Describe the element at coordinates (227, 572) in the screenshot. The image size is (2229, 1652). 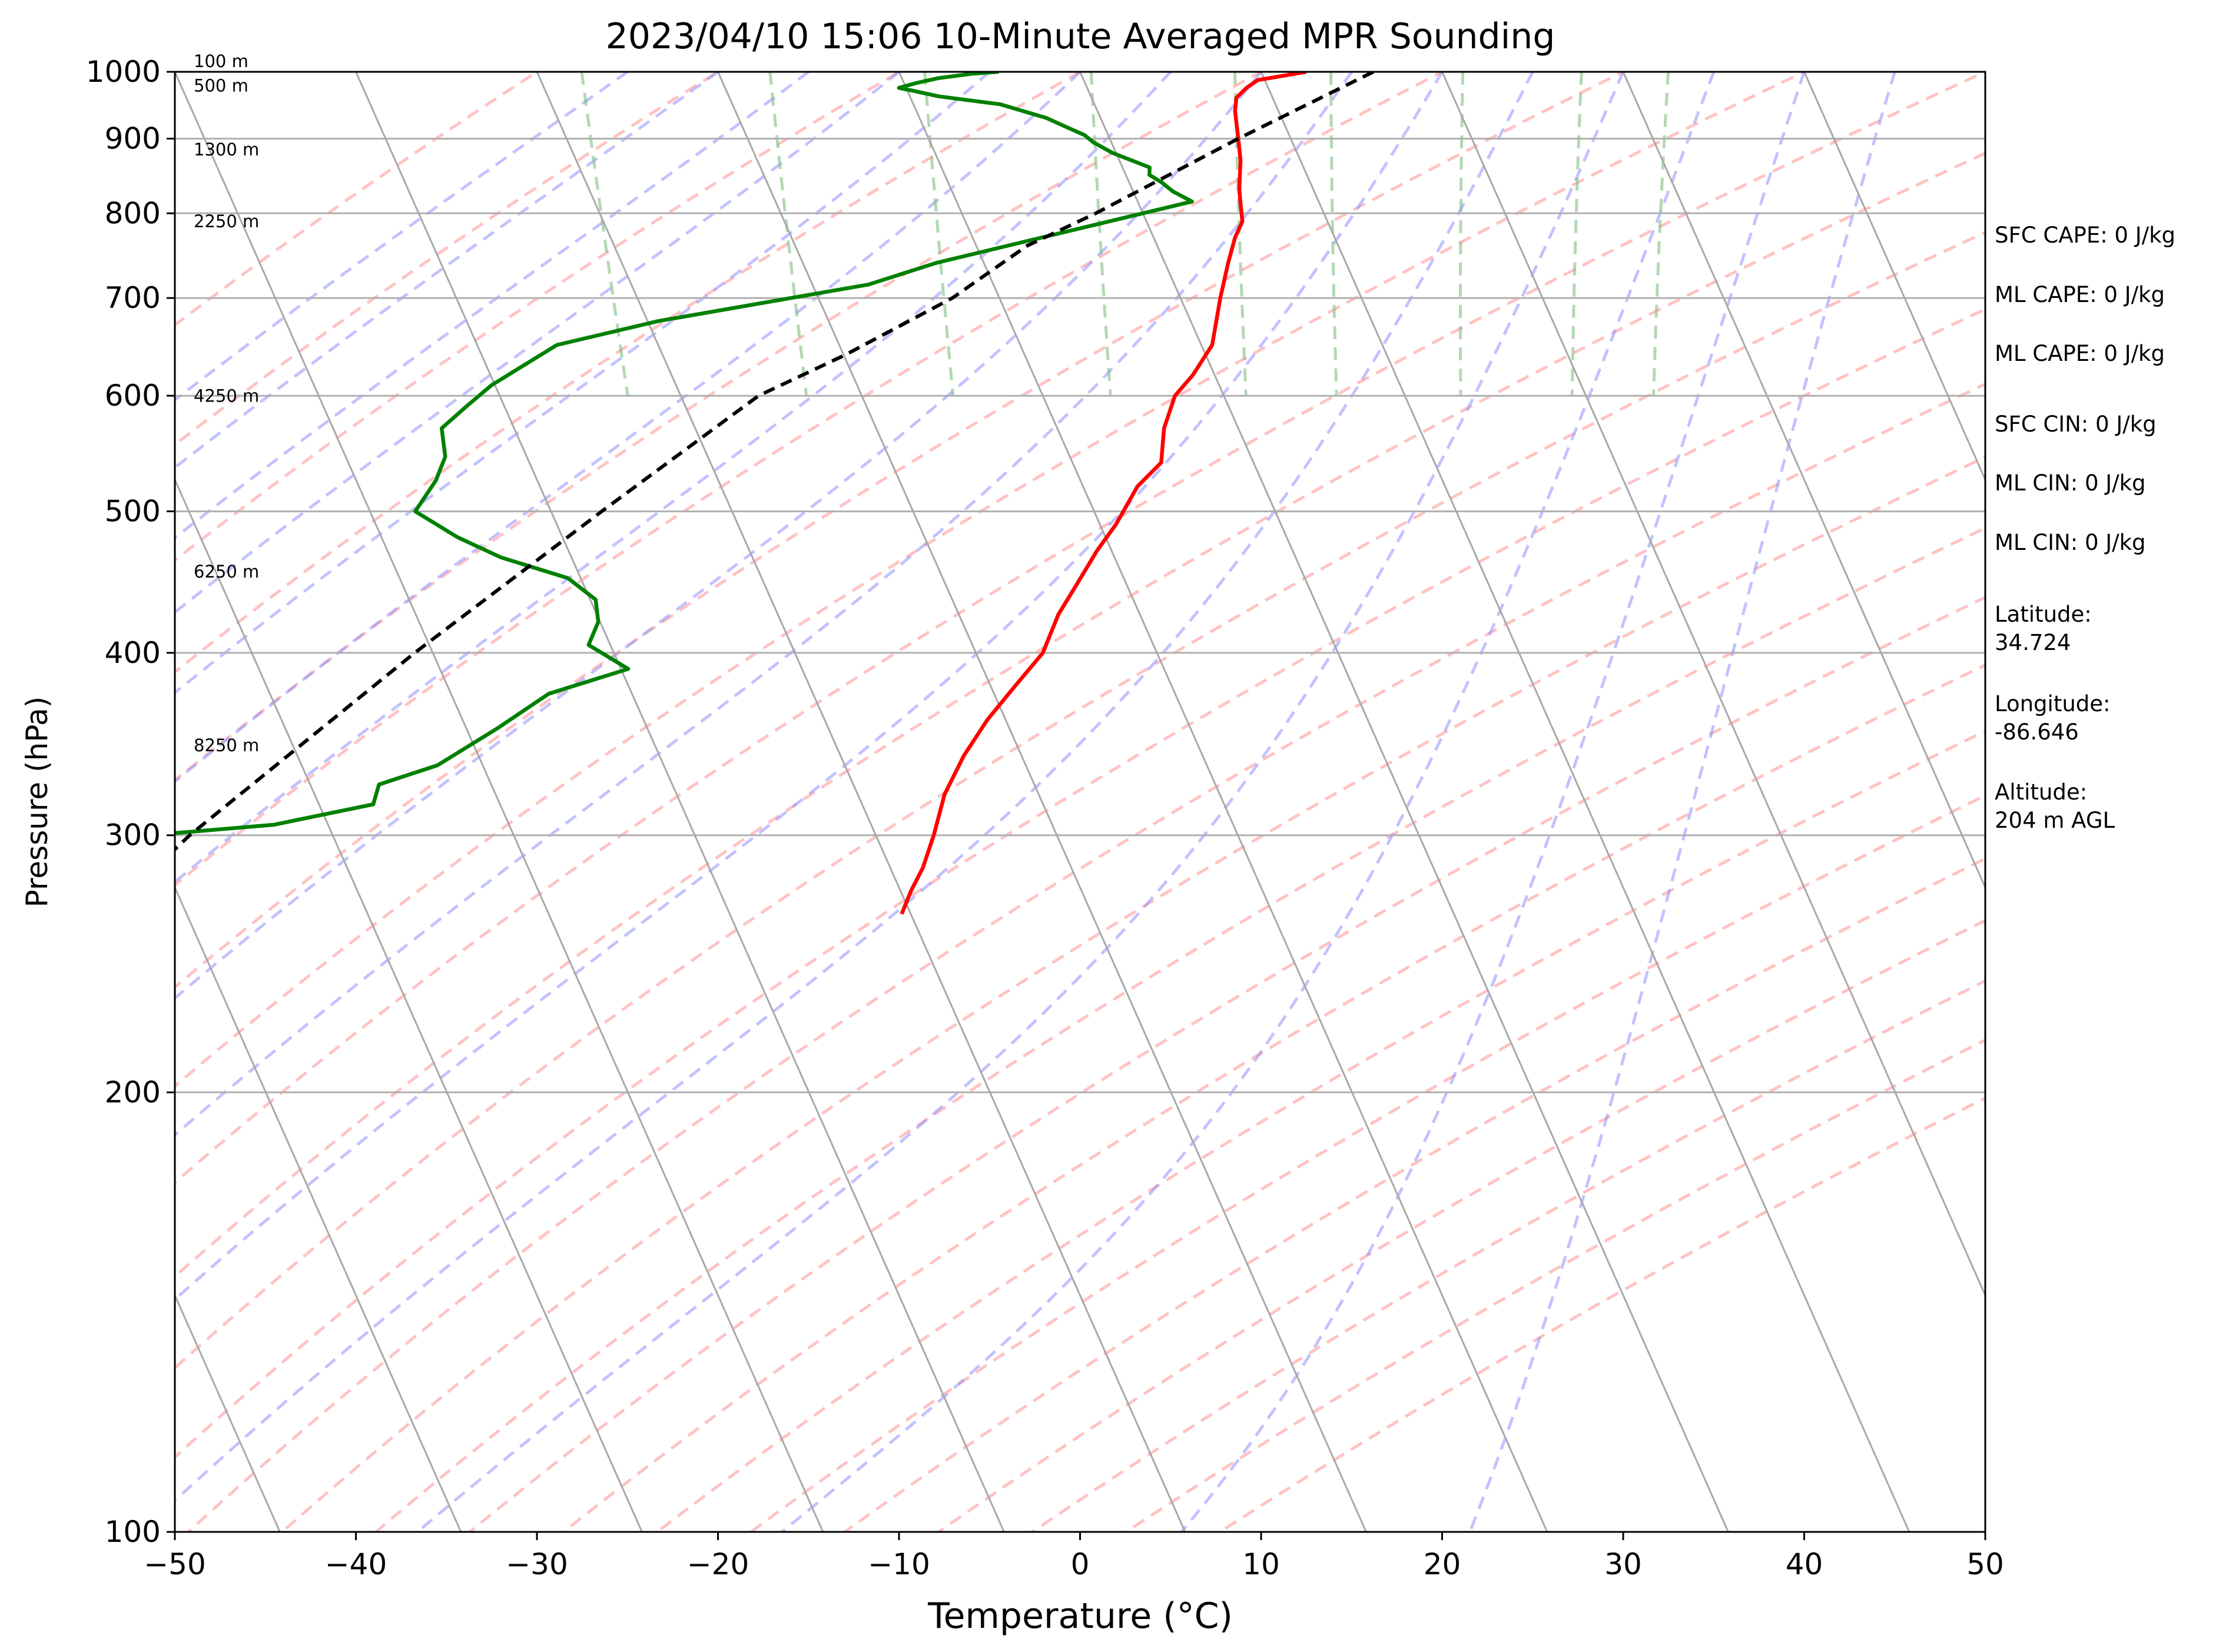
I see `height-label: 6250 m` at that location.